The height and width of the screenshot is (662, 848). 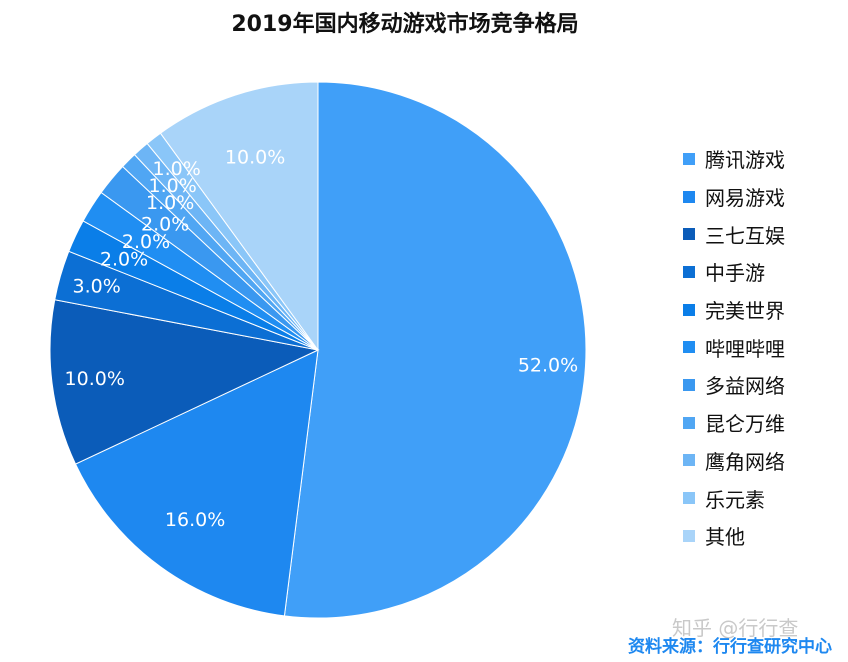 What do you see at coordinates (745, 348) in the screenshot?
I see `legend-label: 哔哩哔哩` at bounding box center [745, 348].